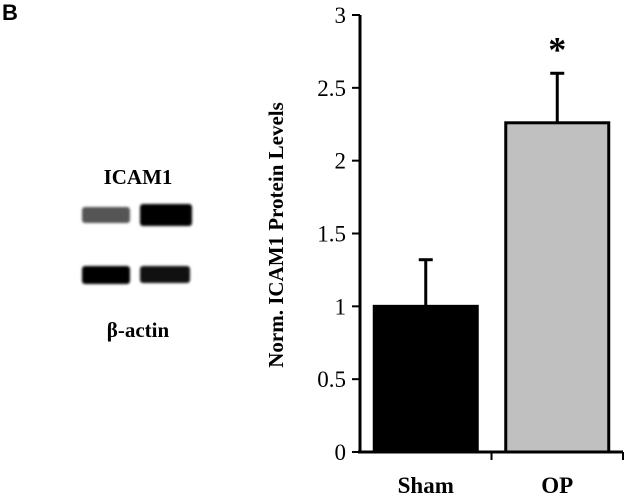 This screenshot has height=502, width=629. Describe the element at coordinates (138, 330) in the screenshot. I see `blot-label-actin: β-actin` at that location.